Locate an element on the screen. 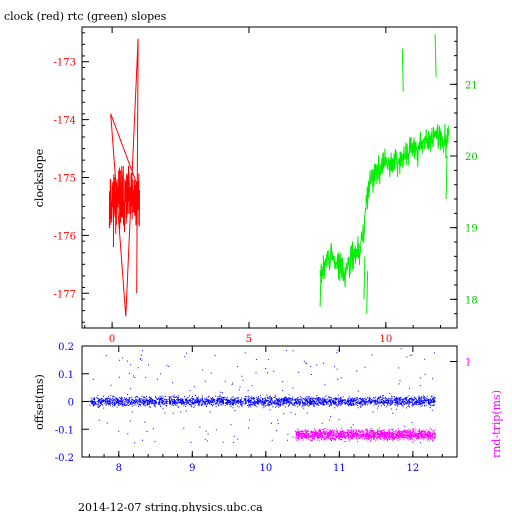  rndtrip-y-tick-label: 1 is located at coordinates (468, 362).